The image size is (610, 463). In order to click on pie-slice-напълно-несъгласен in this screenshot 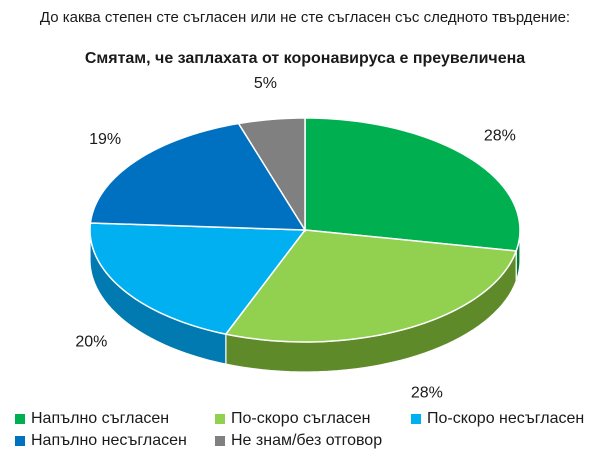, I will do `click(198, 176)`.